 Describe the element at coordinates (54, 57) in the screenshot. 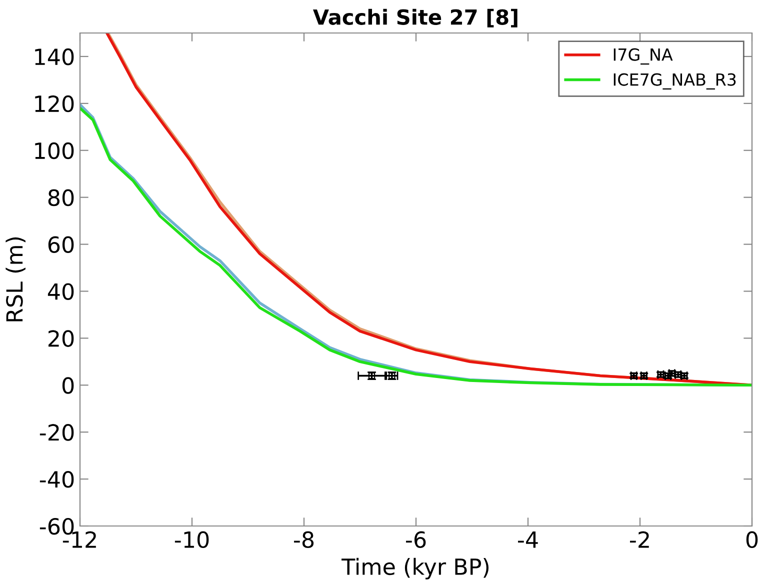

I see `y-tick-label: 140` at that location.